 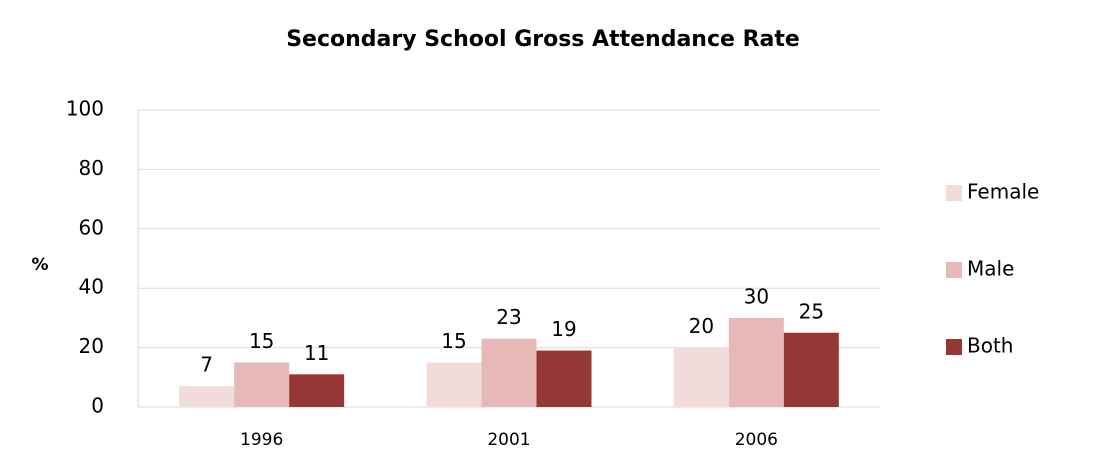 What do you see at coordinates (85, 109) in the screenshot?
I see `y-tick-label: 100` at bounding box center [85, 109].